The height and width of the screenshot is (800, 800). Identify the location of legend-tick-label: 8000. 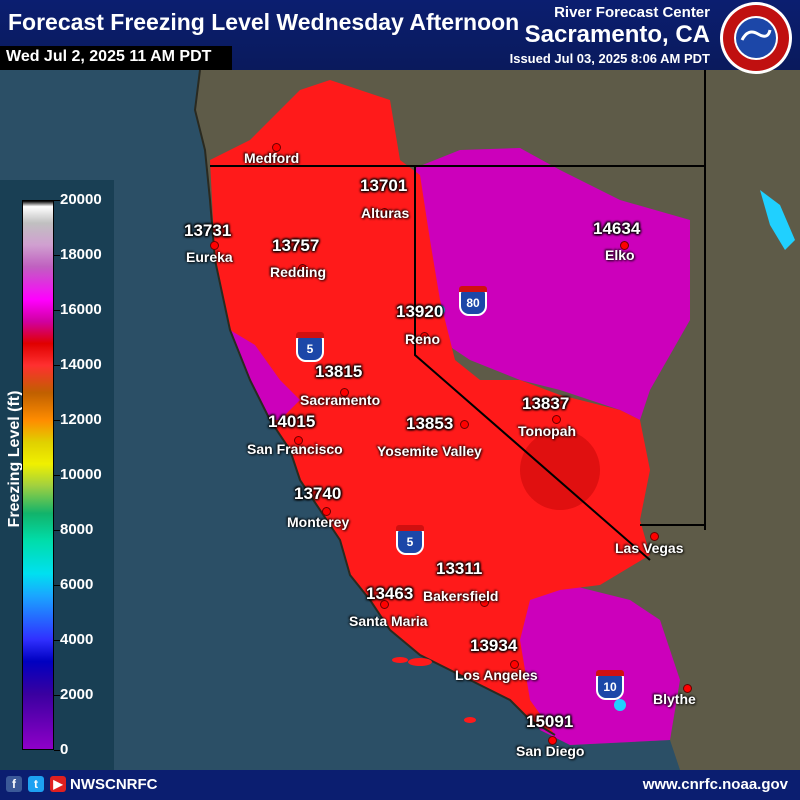
(77, 529).